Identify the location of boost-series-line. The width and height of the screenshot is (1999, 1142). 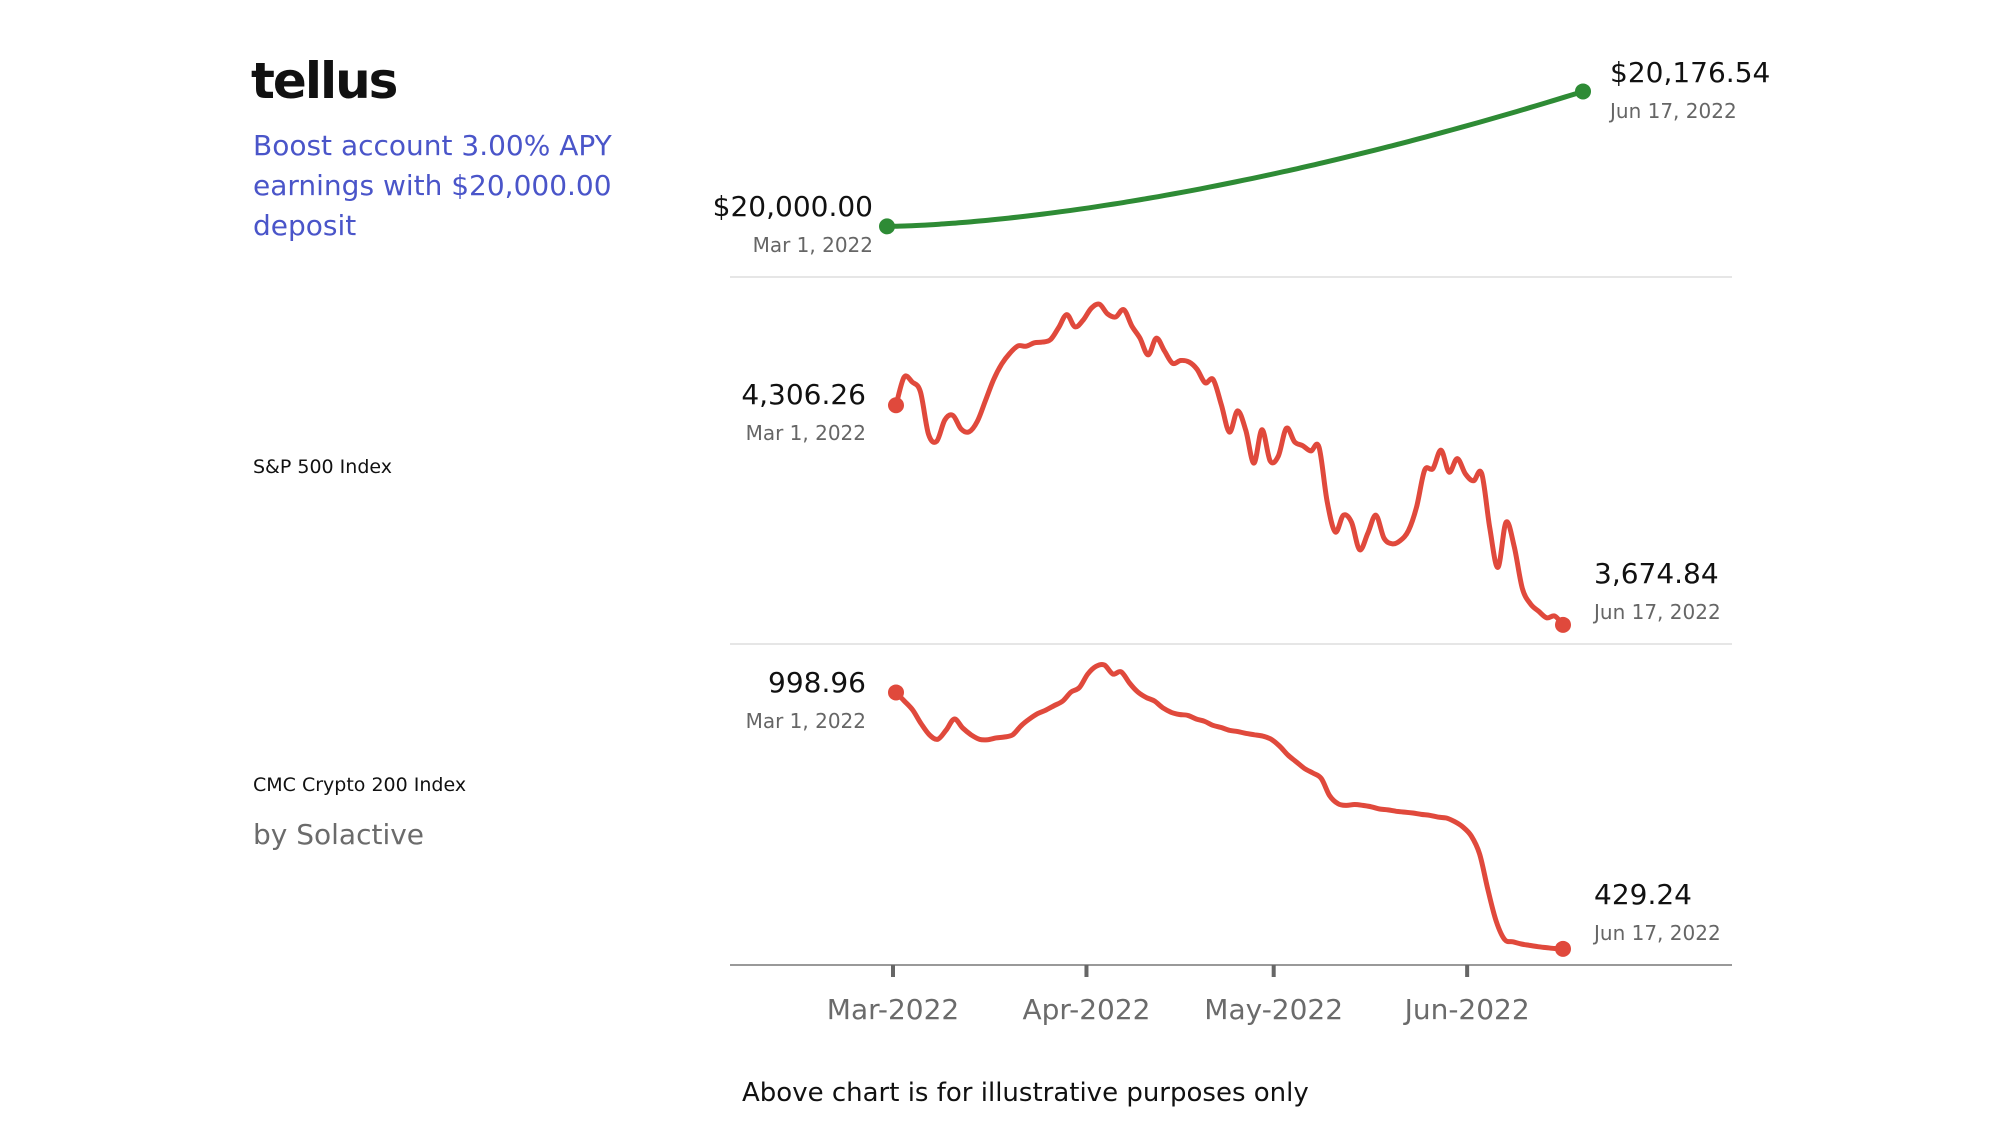
(1235, 159).